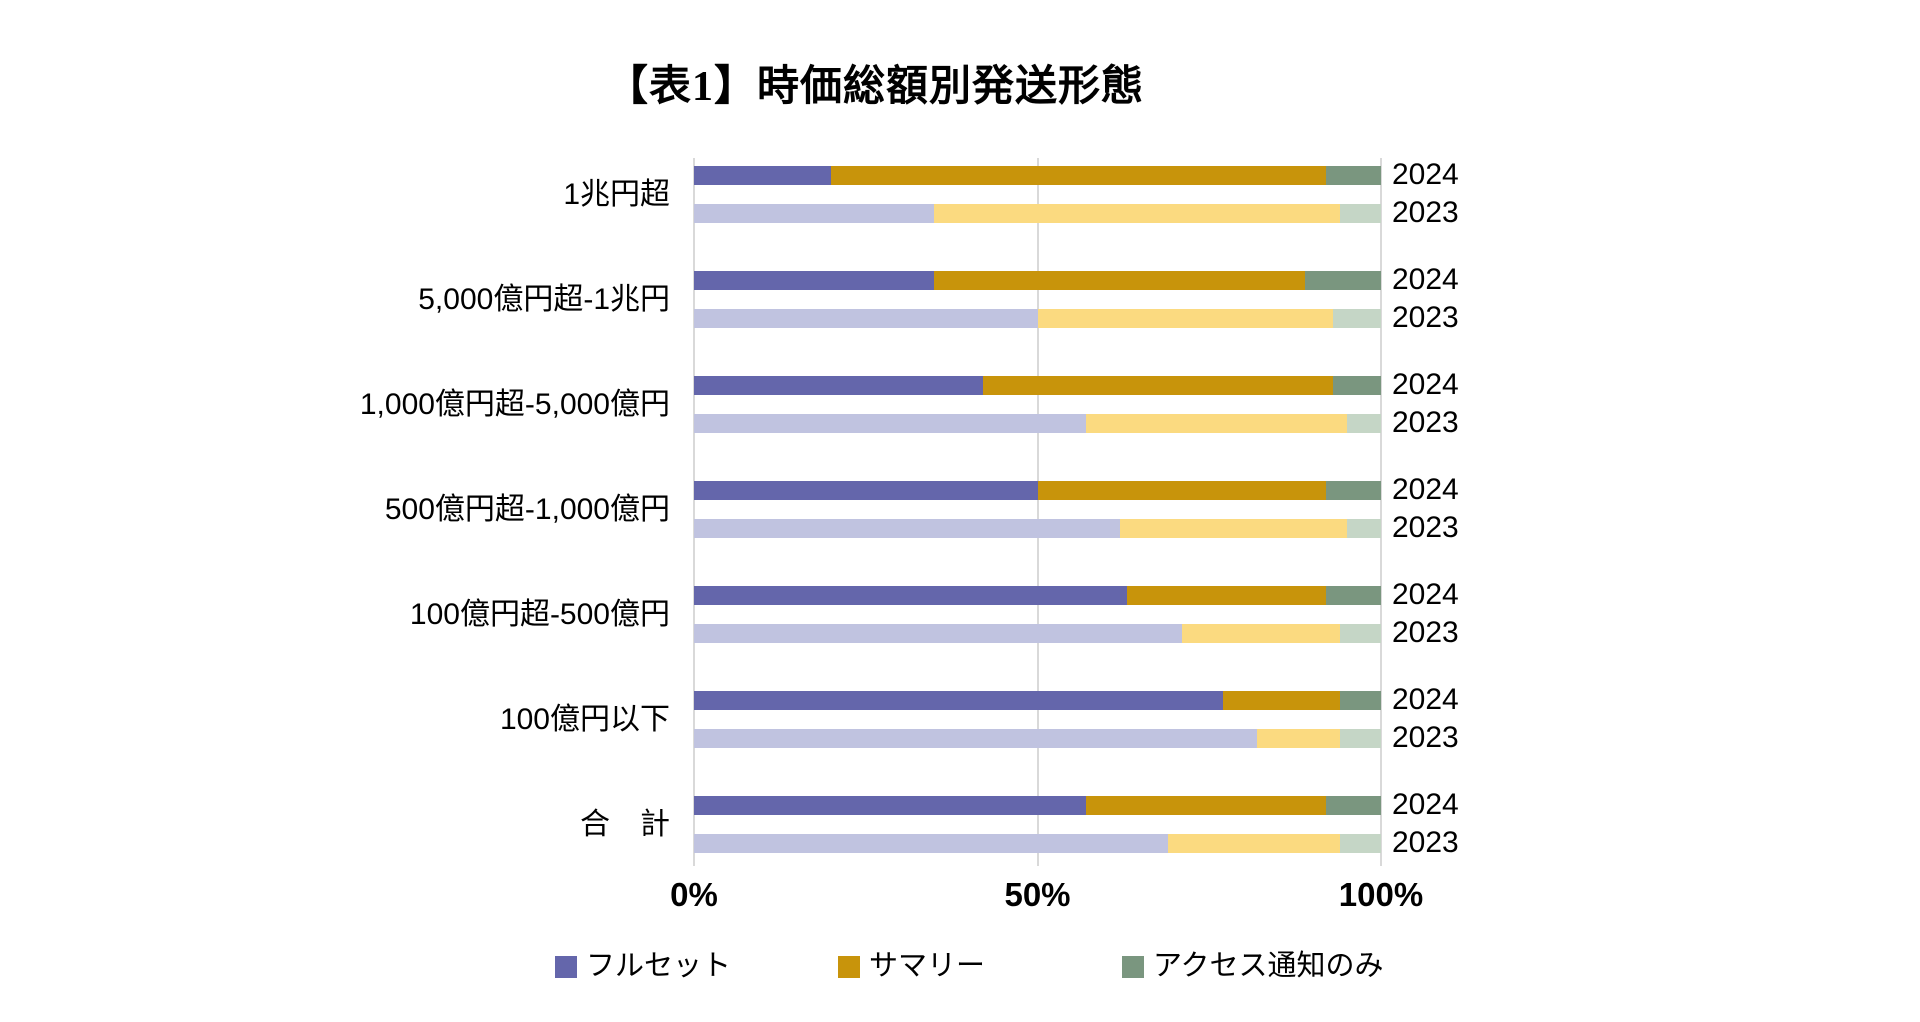 This screenshot has height=1022, width=1920. Describe the element at coordinates (514, 404) in the screenshot. I see `category-label: 1,000億円超-5,000億円` at that location.